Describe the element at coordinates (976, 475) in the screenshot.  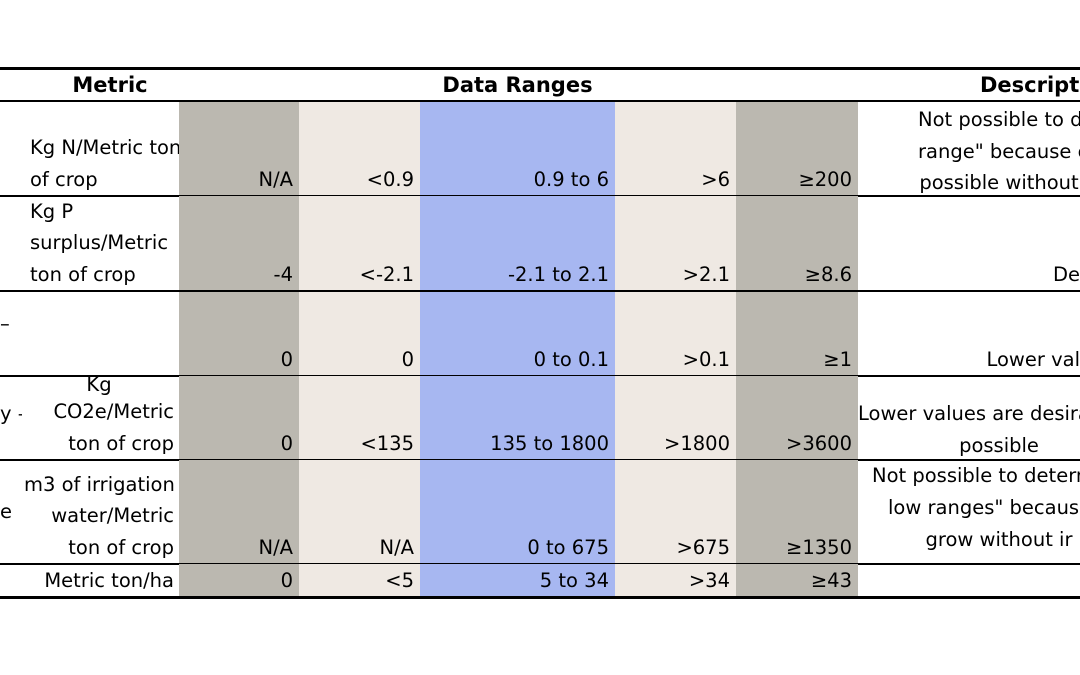
I see `description-line: Not possible to determi` at that location.